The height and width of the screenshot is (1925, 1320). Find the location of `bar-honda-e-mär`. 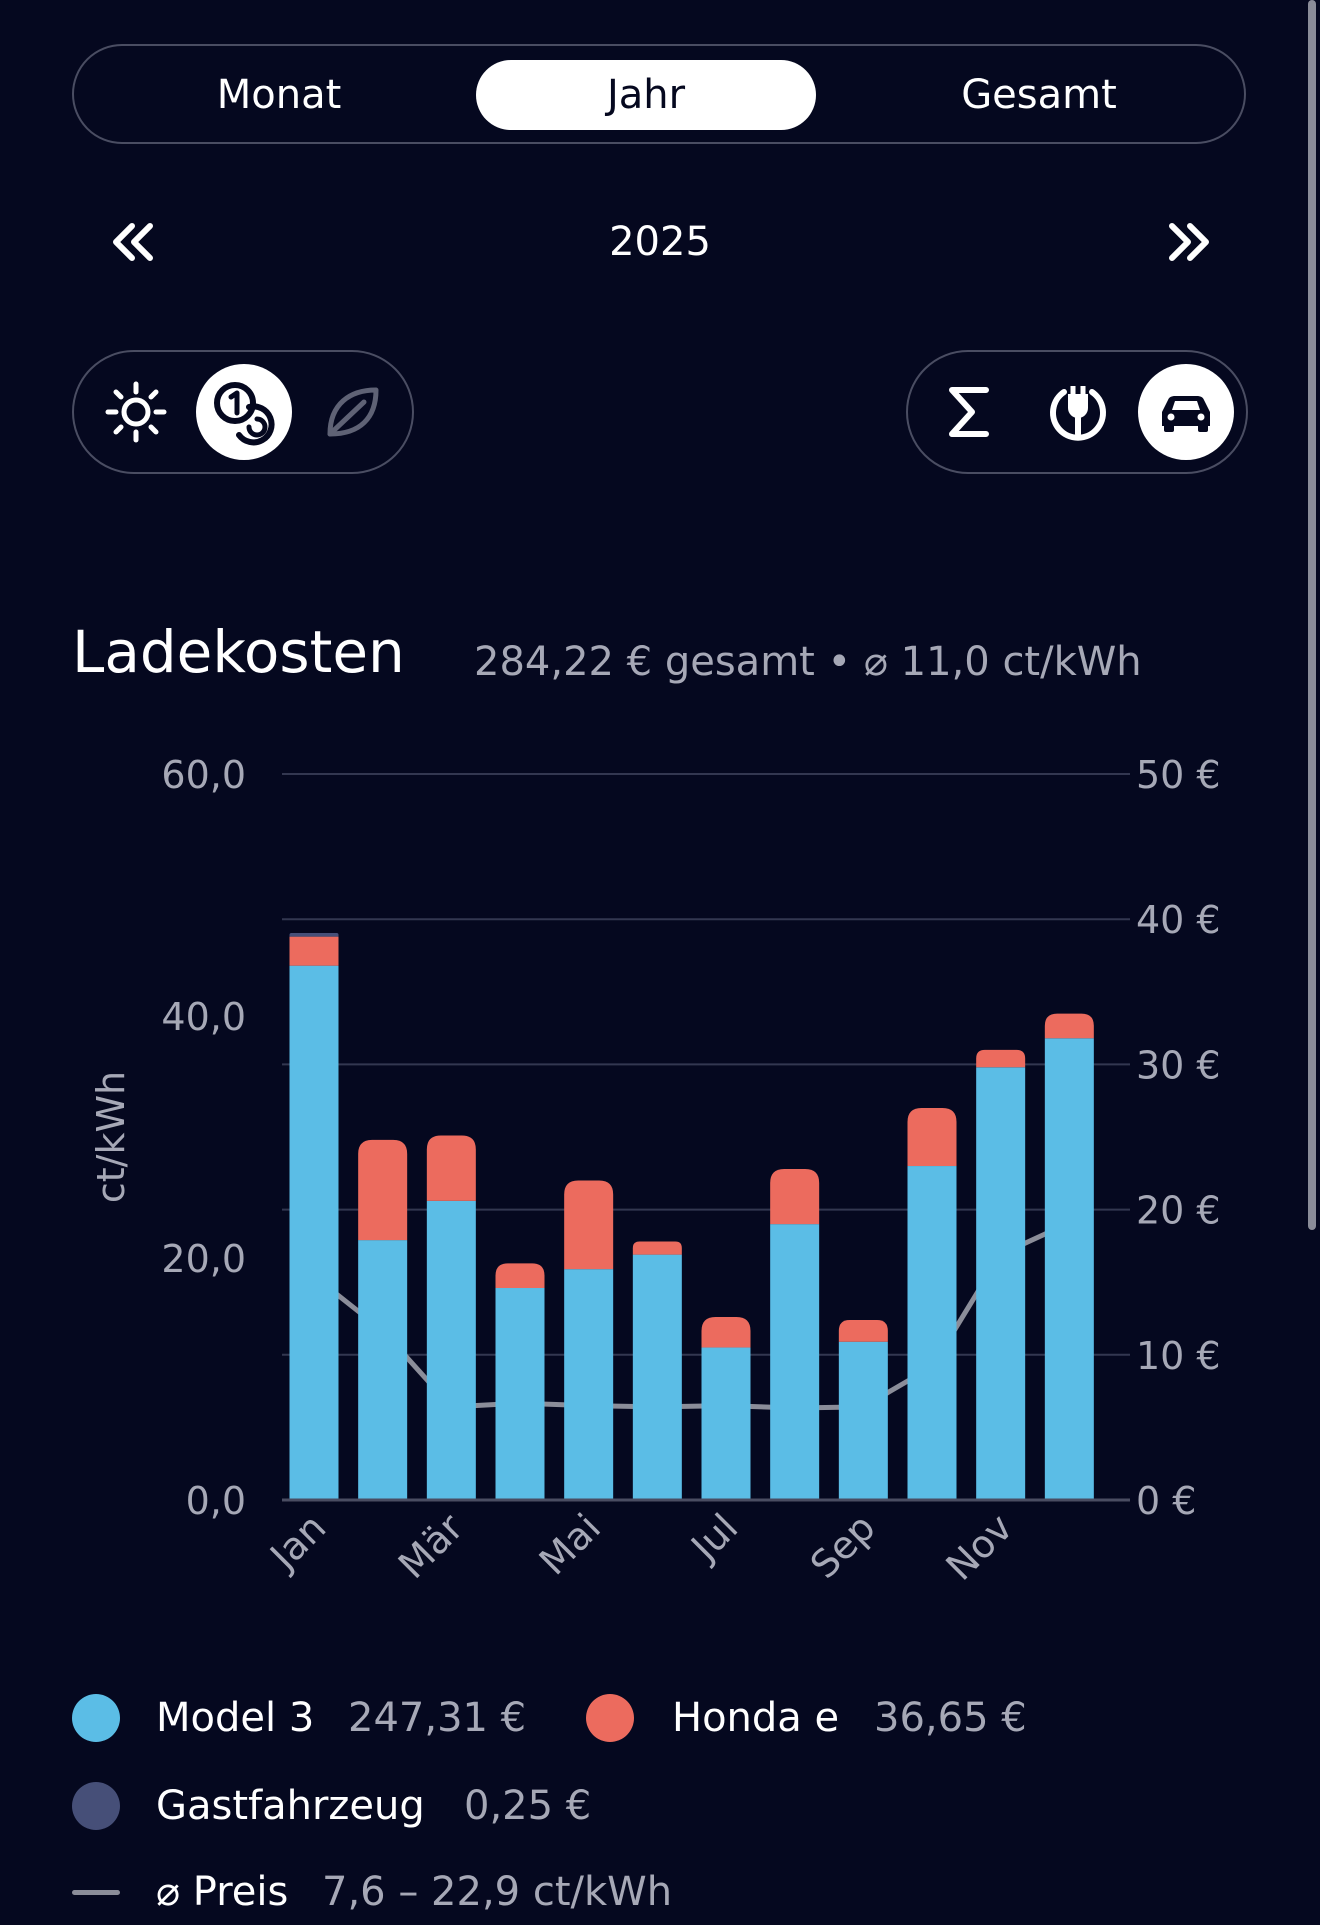

bar-honda-e-mär is located at coordinates (451, 1168).